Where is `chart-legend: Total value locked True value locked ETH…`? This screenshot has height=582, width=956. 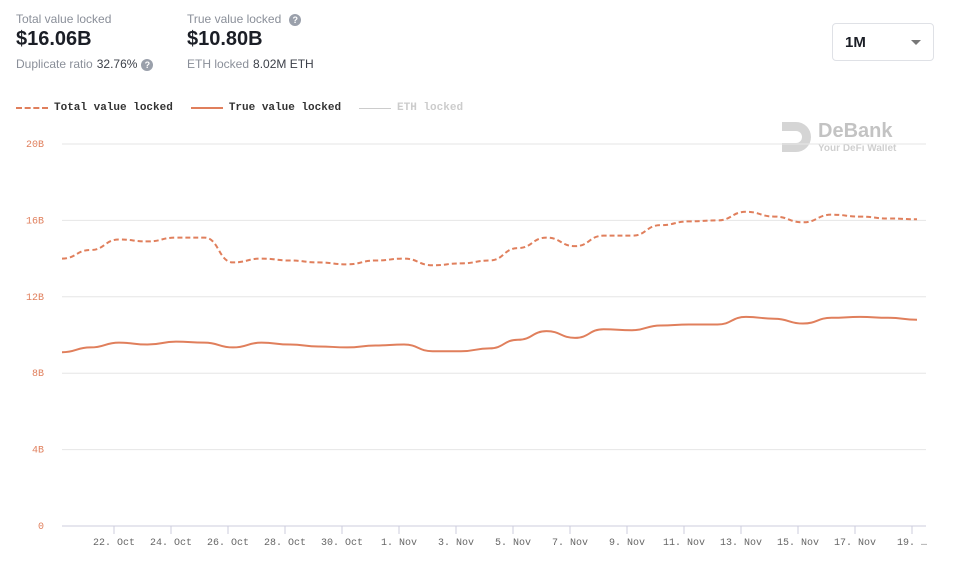 chart-legend: Total value locked True value locked ETH… is located at coordinates (239, 108).